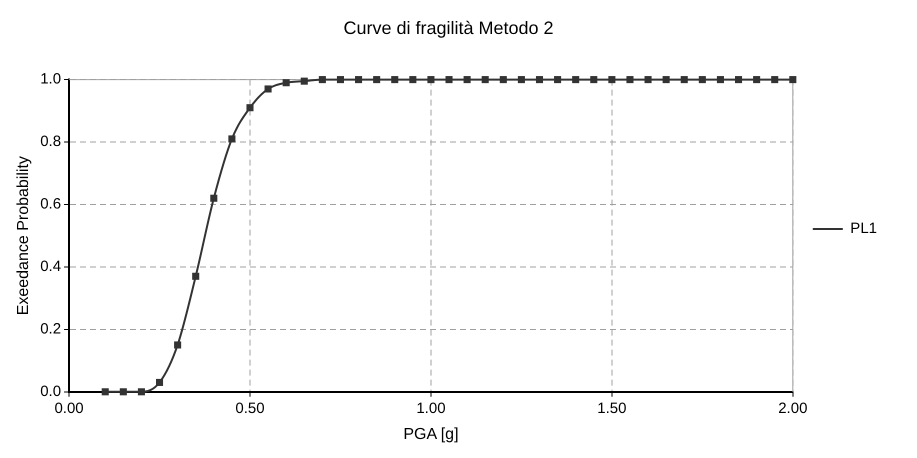 The height and width of the screenshot is (458, 917). I want to click on x-tick-label: 0.50, so click(250, 408).